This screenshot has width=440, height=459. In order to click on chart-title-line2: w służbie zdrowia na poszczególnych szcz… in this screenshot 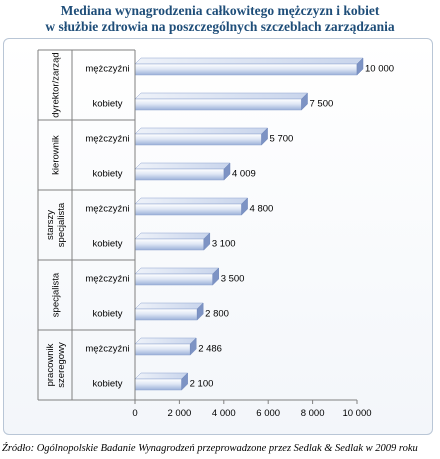, I will do `click(220, 26)`.